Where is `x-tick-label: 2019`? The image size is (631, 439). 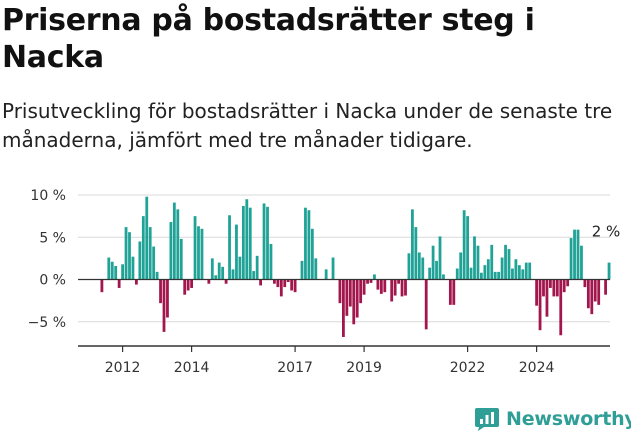 x-tick-label: 2019 is located at coordinates (364, 368).